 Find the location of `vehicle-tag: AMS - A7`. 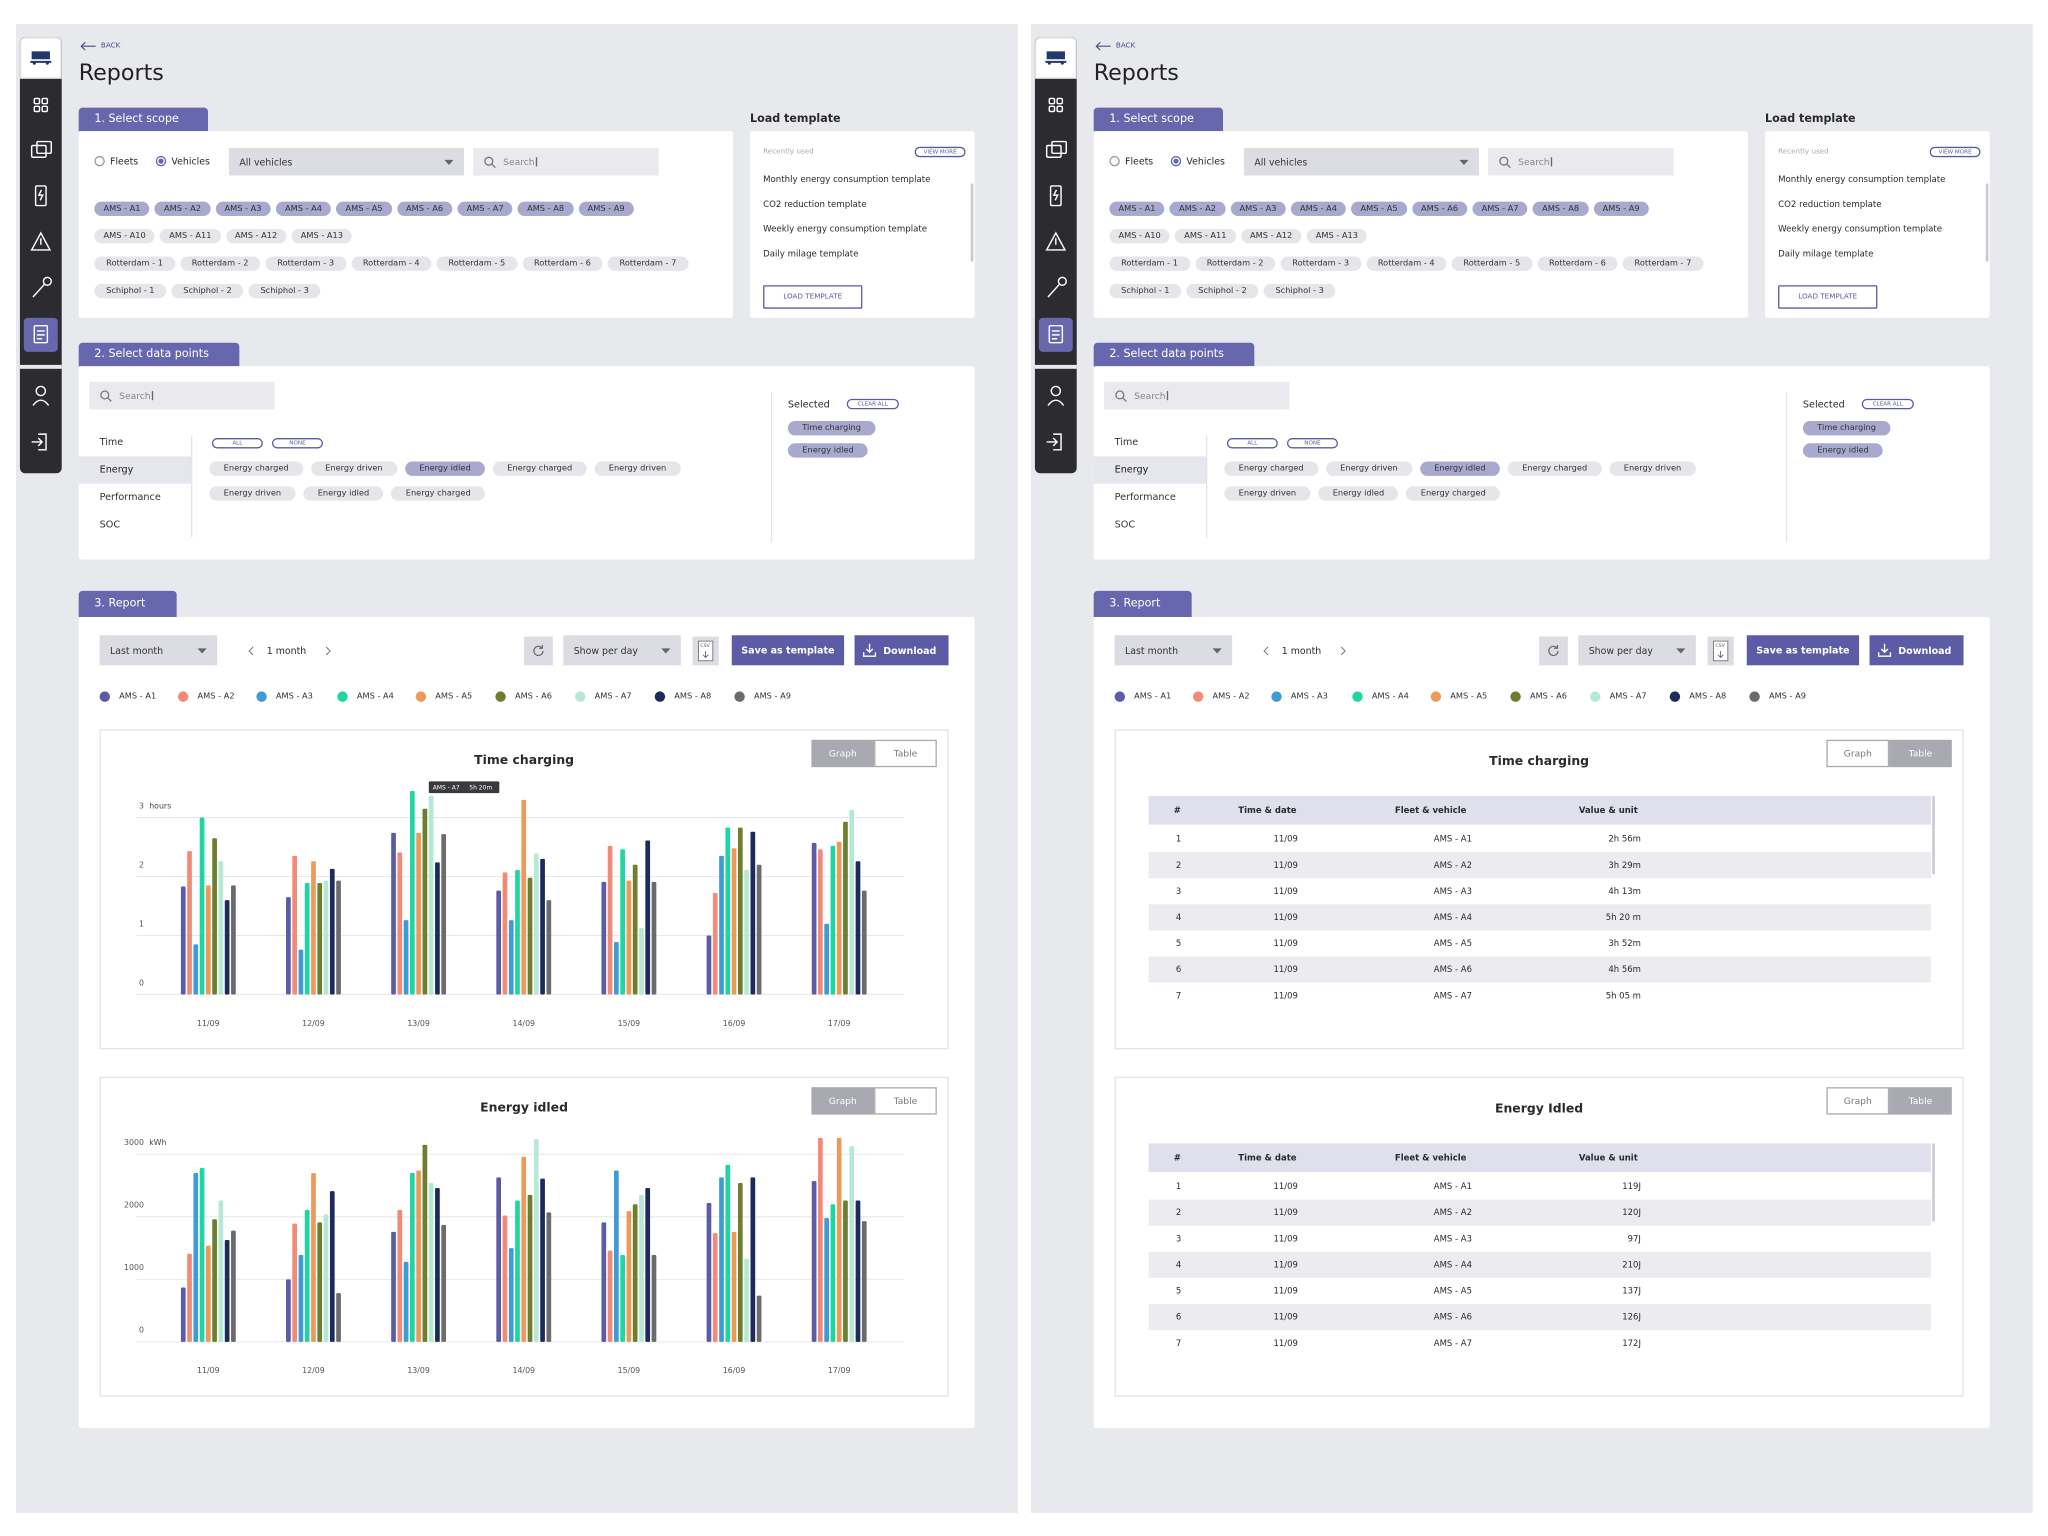

vehicle-tag: AMS - A7 is located at coordinates (485, 207).